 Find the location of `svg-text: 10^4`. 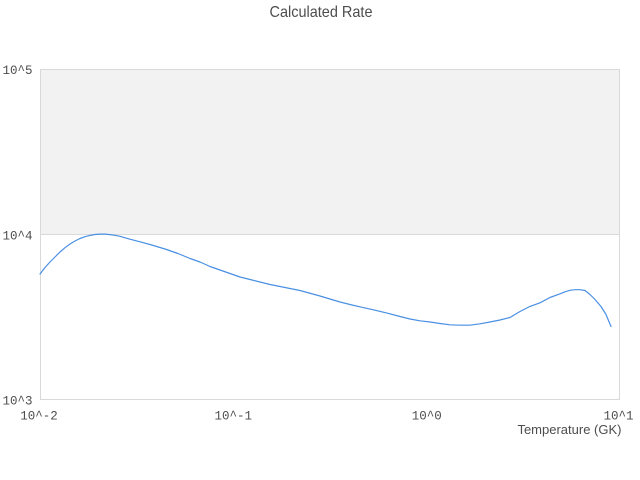

svg-text: 10^4 is located at coordinates (17, 237).